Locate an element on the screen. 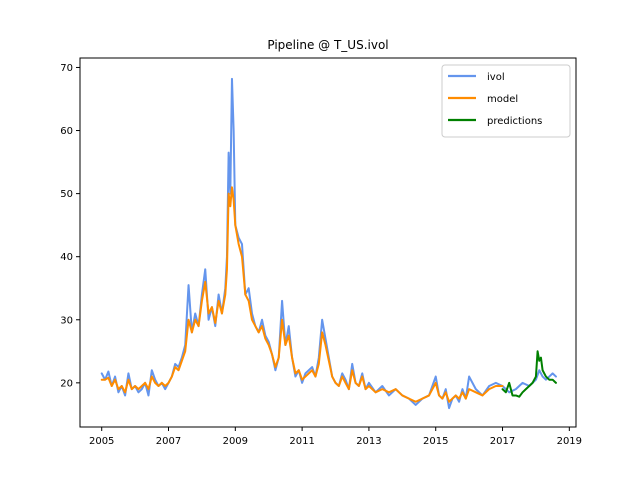  legend: ivol model predictions is located at coordinates (506, 101).